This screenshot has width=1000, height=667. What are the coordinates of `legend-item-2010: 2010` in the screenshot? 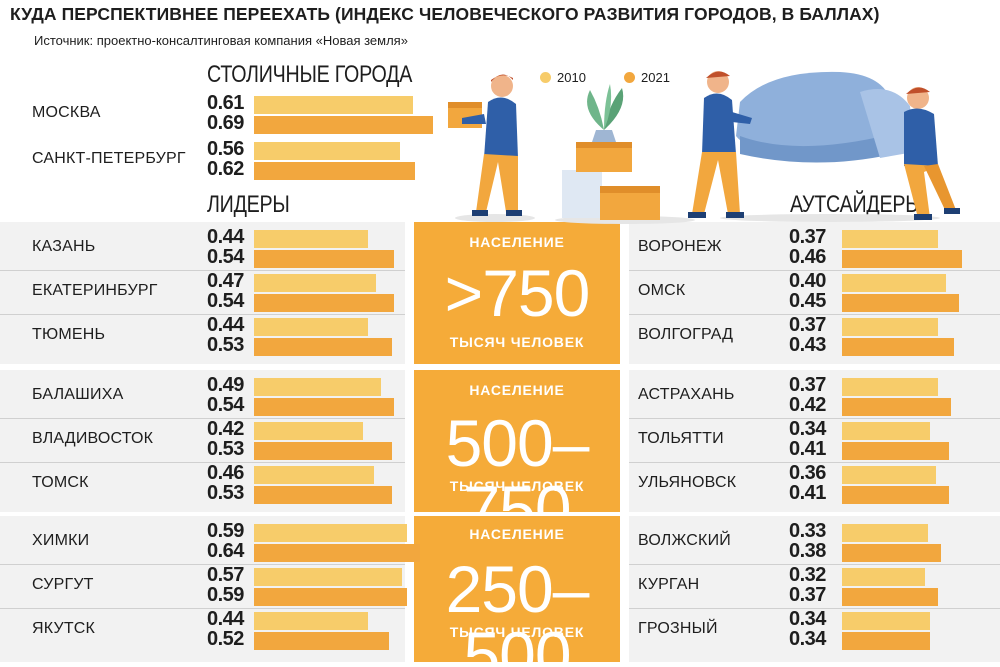 It's located at (563, 77).